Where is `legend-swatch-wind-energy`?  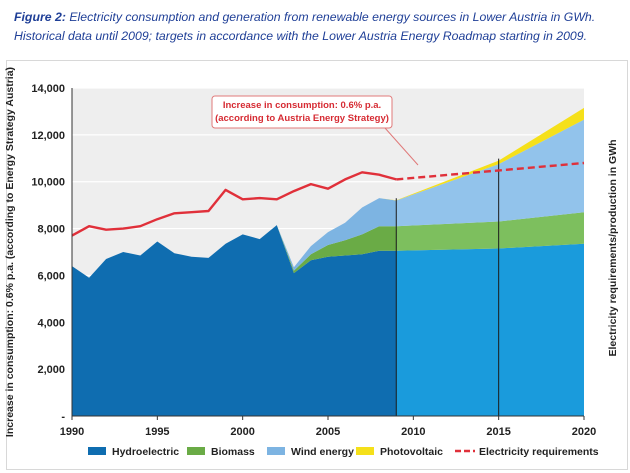
legend-swatch-wind-energy is located at coordinates (276, 451).